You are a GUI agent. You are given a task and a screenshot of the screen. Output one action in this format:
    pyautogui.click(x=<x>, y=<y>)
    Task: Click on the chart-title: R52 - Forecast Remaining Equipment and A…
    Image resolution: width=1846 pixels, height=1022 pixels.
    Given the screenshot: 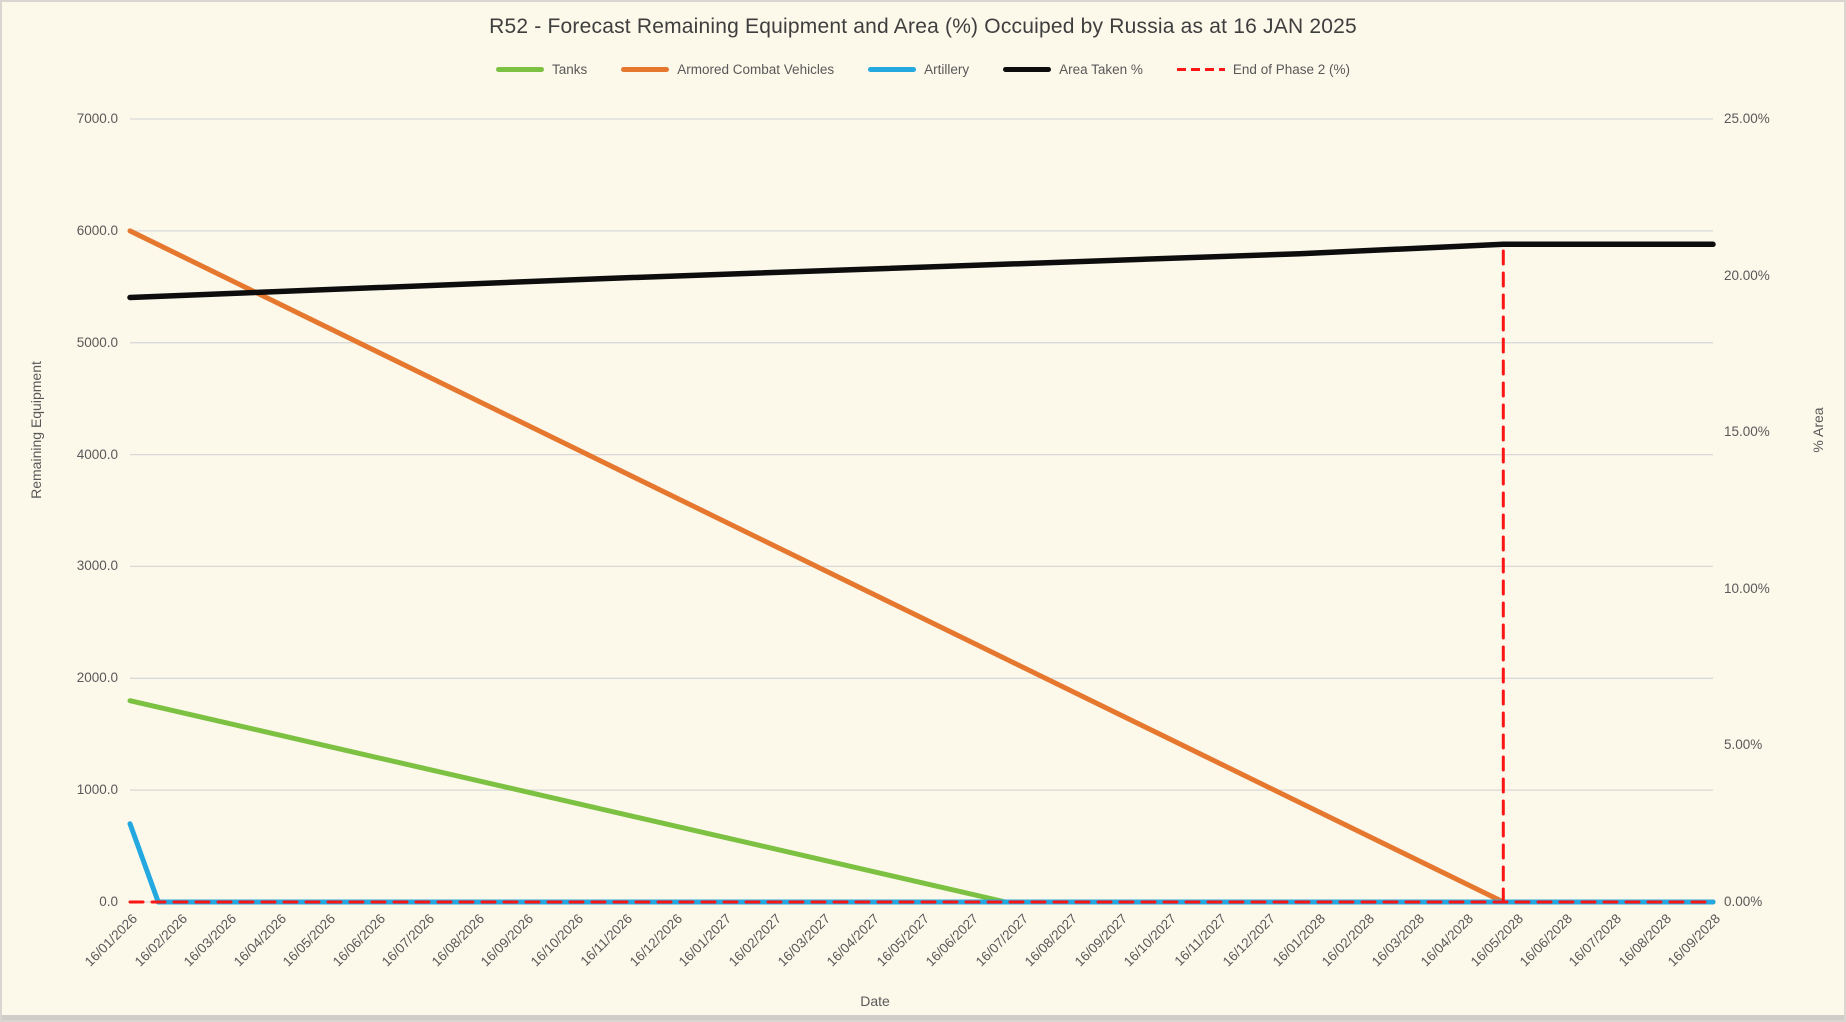 What is the action you would take?
    pyautogui.click(x=923, y=26)
    